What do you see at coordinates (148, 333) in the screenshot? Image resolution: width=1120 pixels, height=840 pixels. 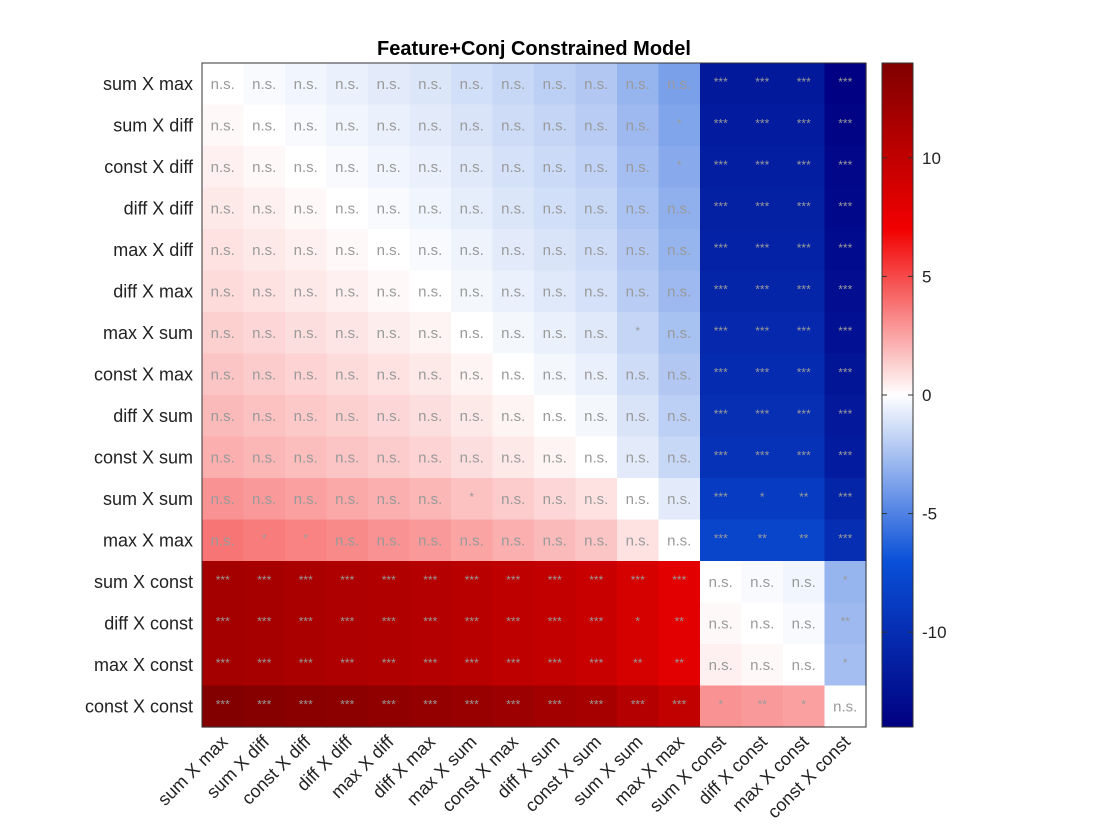 I see `row-label: max X sum` at bounding box center [148, 333].